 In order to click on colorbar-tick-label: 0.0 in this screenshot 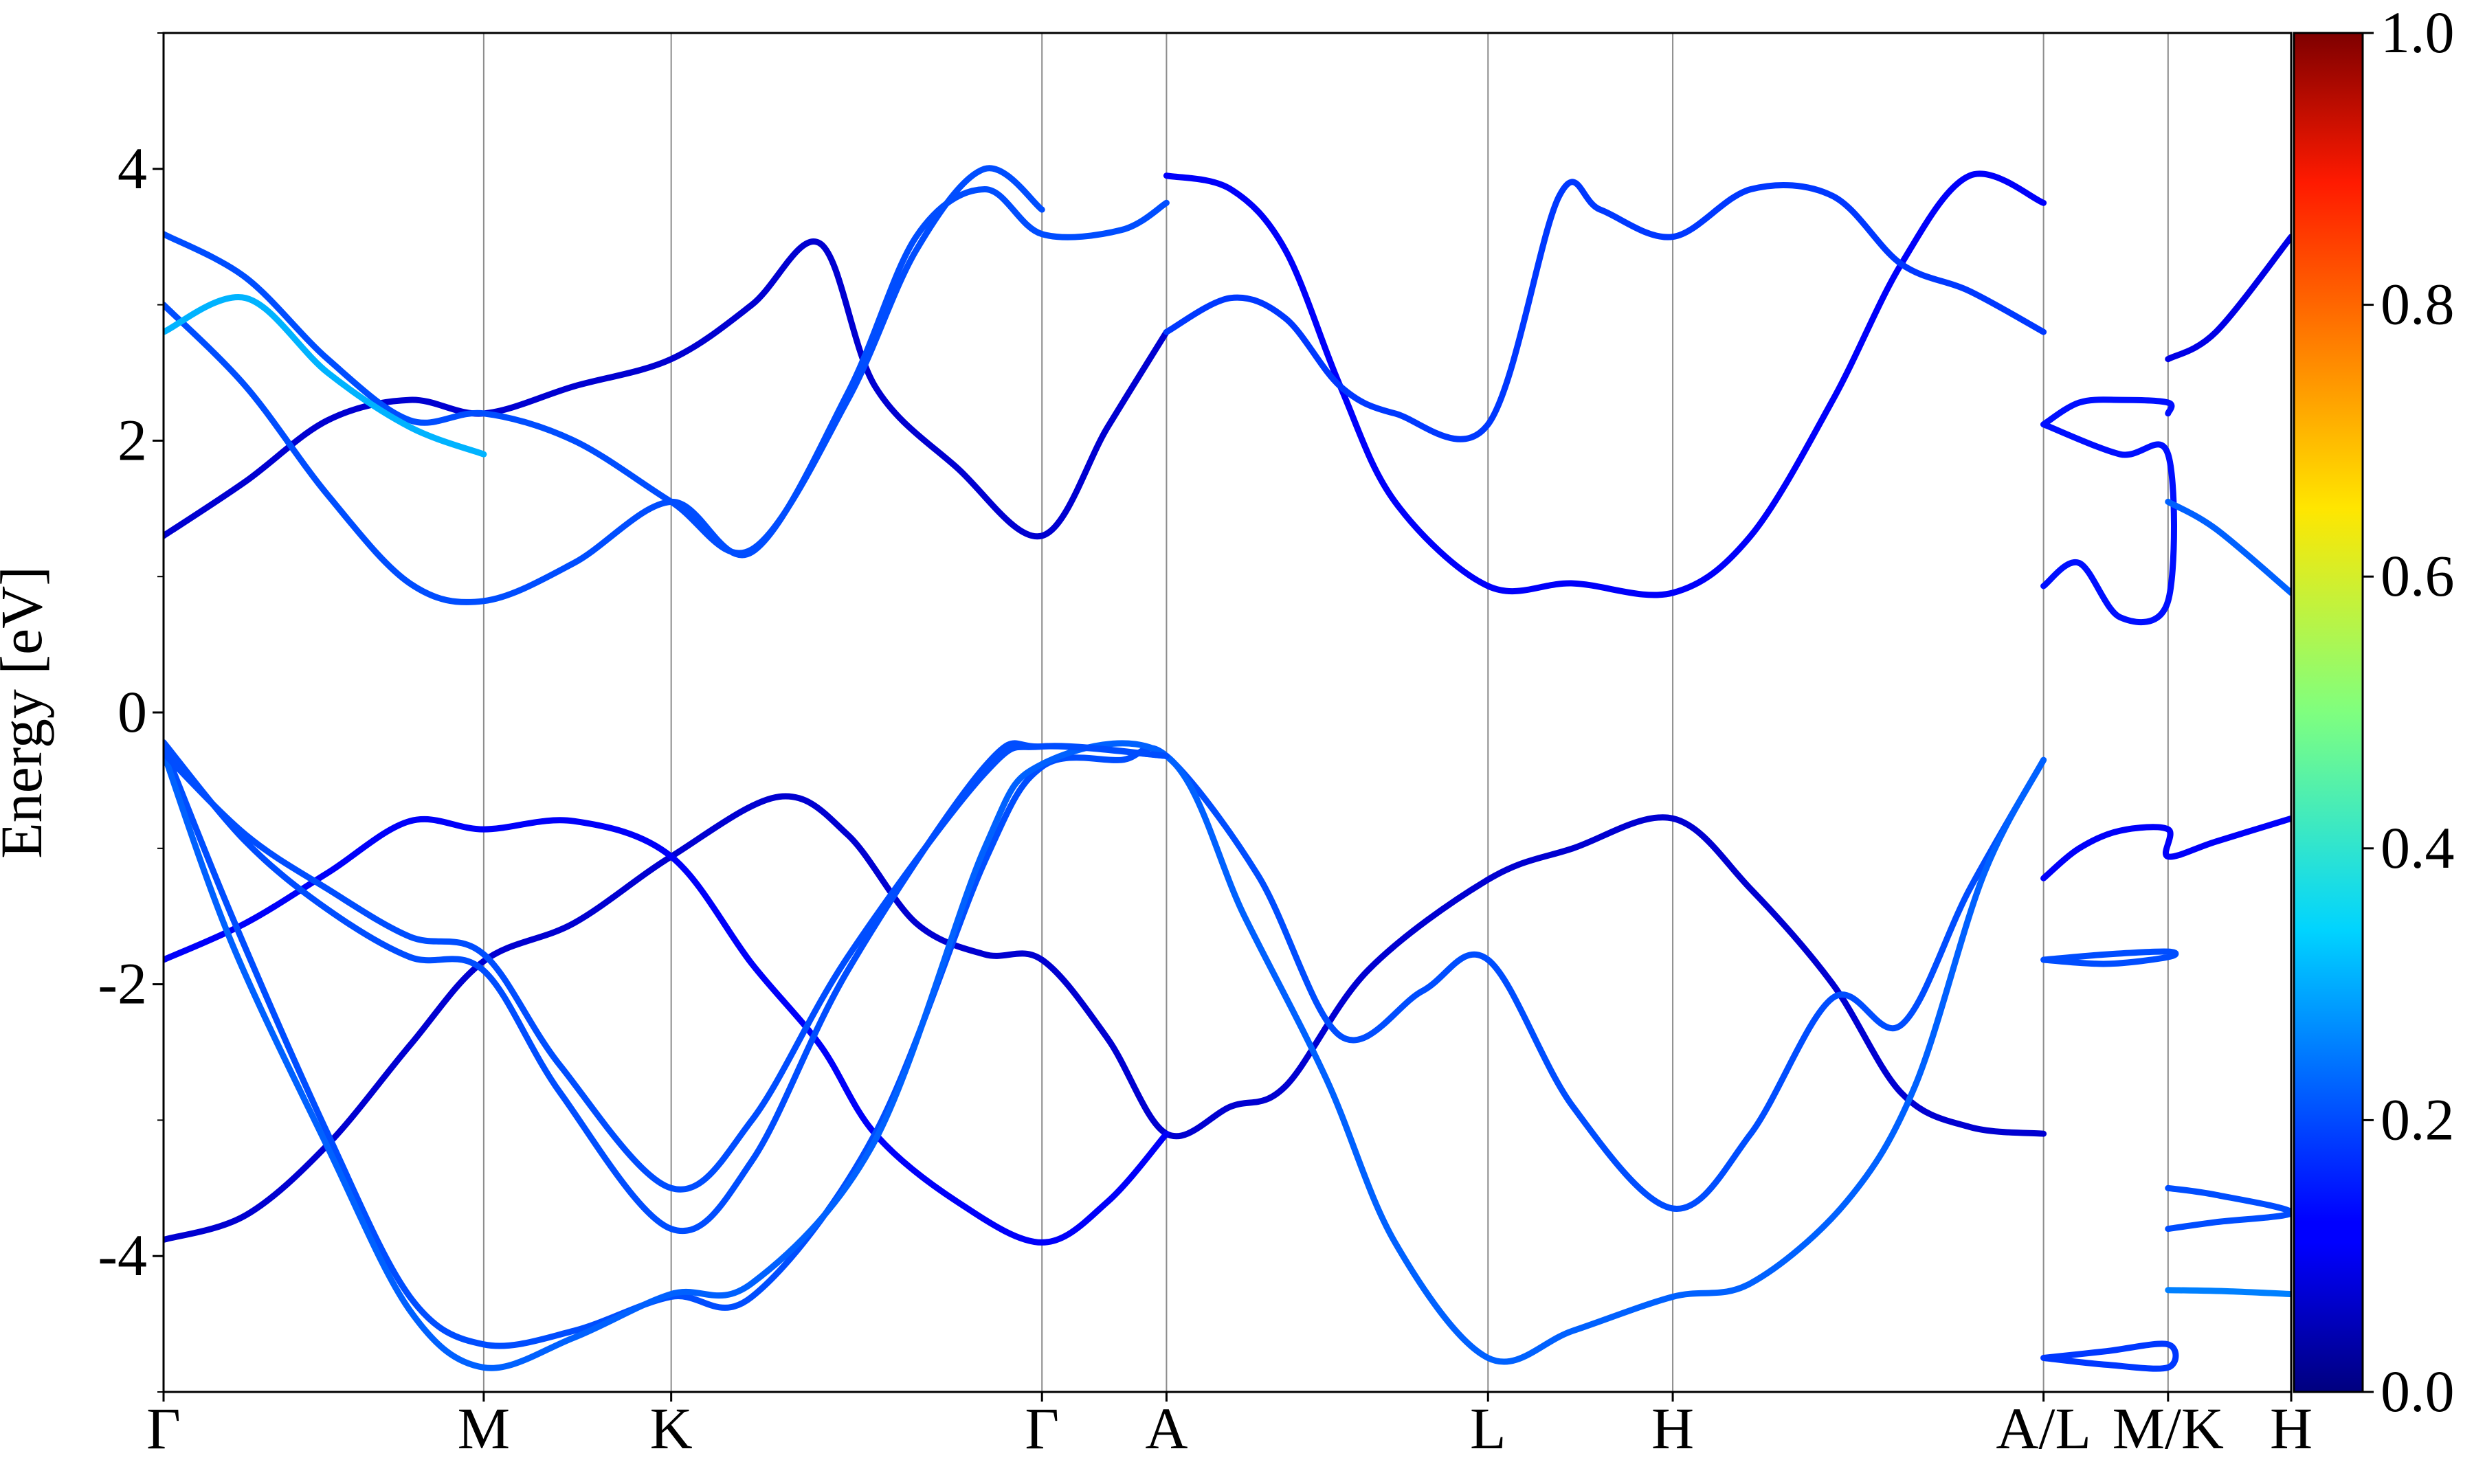, I will do `click(2418, 1391)`.